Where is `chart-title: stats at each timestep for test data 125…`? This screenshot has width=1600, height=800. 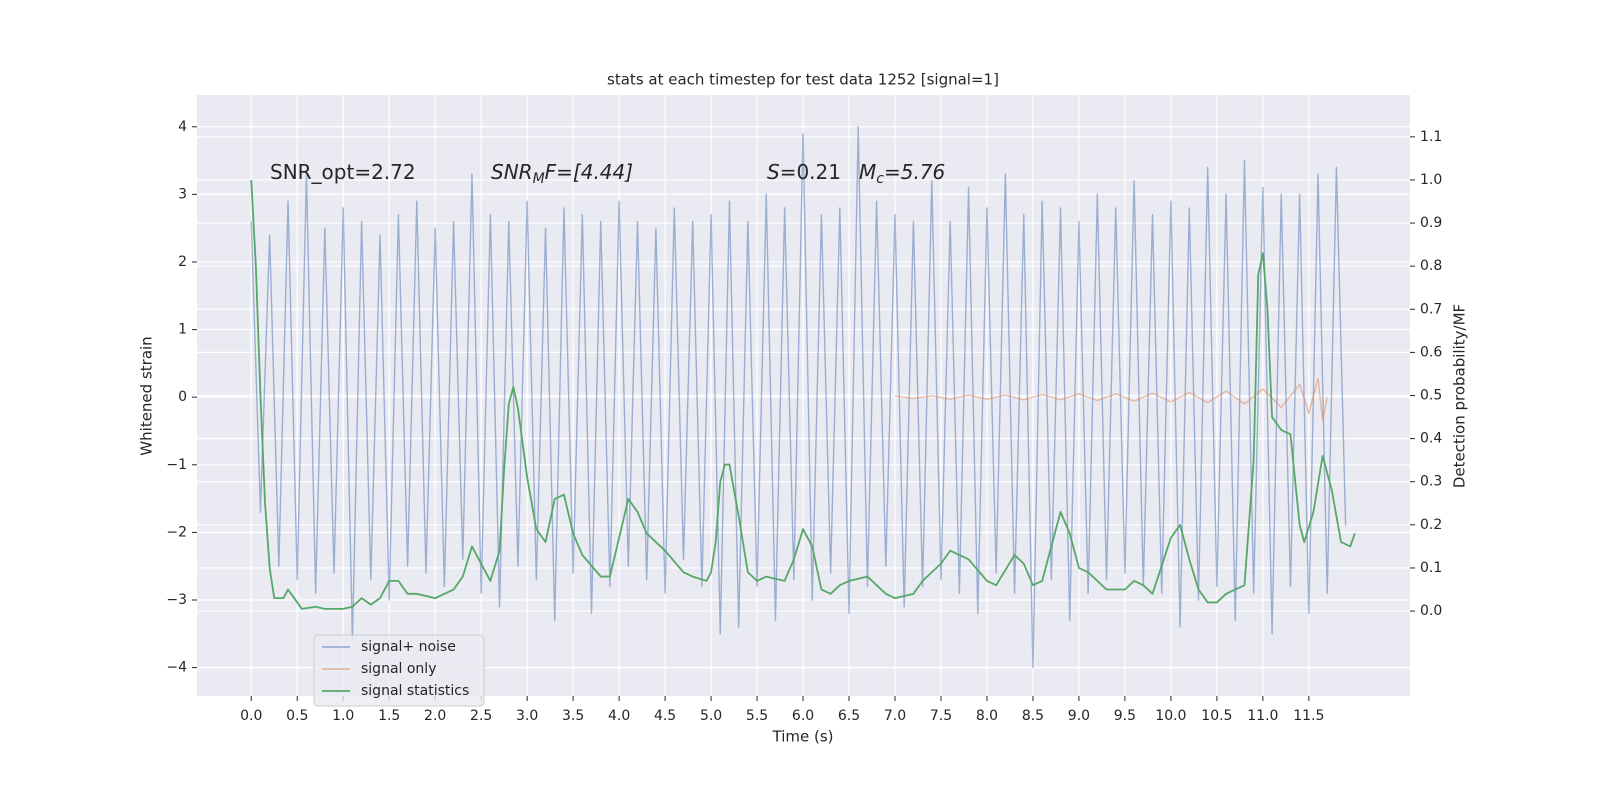 chart-title: stats at each timestep for test data 125… is located at coordinates (803, 80).